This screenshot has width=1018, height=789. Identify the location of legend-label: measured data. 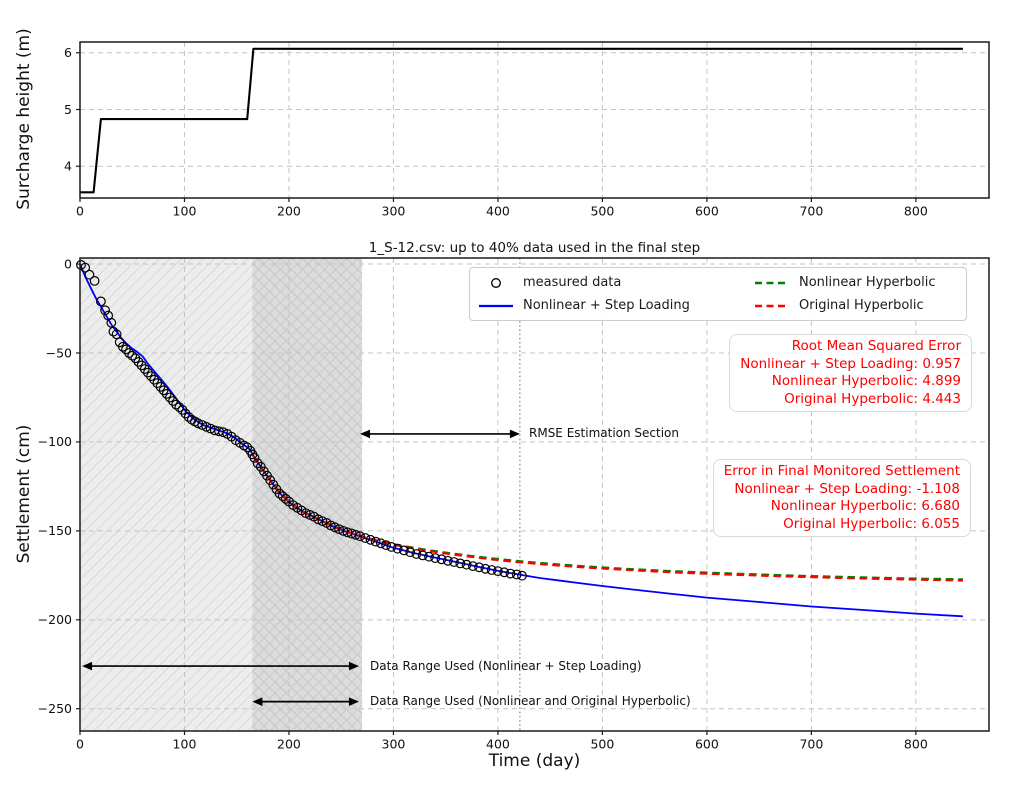
(572, 282).